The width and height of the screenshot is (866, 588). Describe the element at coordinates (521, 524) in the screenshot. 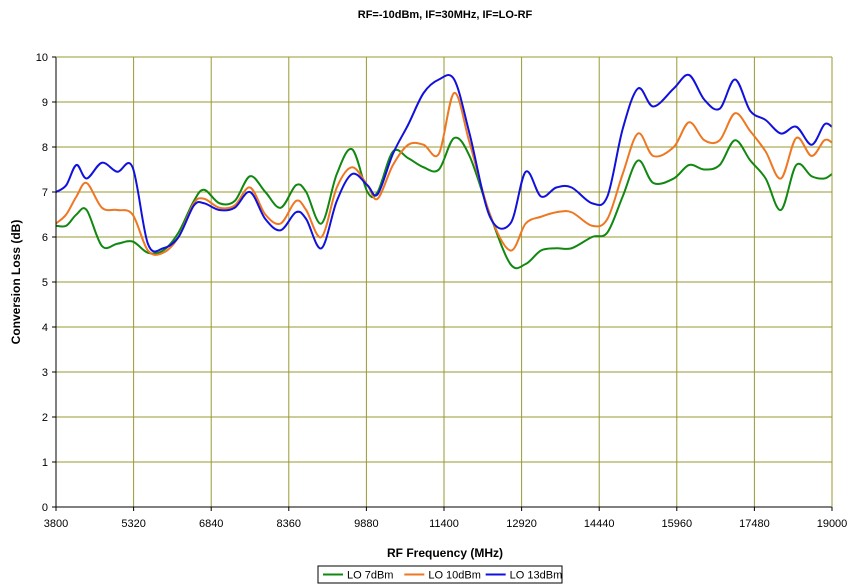

I see `x-tick-label: 12920` at that location.